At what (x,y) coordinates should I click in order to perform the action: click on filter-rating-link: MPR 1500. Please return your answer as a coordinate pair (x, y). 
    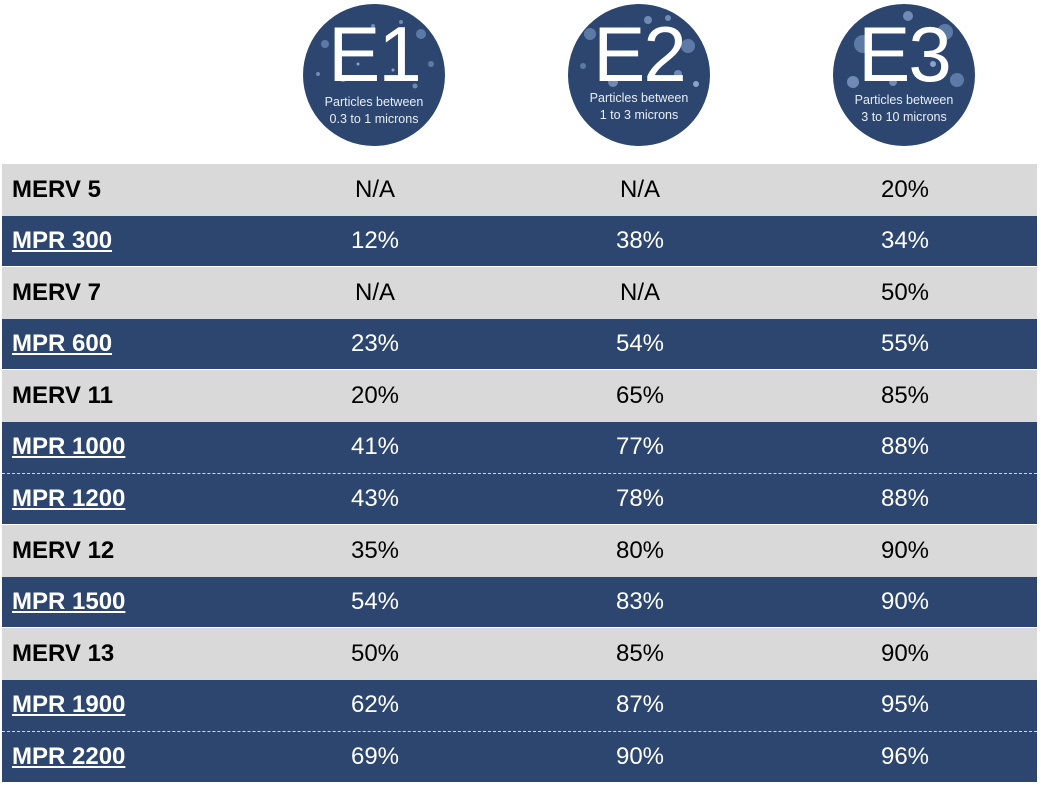
    Looking at the image, I should click on (69, 602).